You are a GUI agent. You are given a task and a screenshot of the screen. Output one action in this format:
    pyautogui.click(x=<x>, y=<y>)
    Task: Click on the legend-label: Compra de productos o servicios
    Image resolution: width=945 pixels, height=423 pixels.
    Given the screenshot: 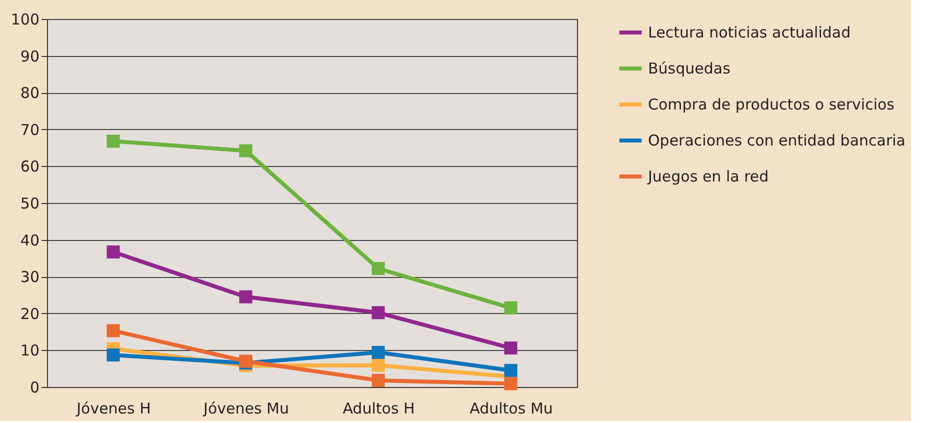 What is the action you would take?
    pyautogui.click(x=771, y=105)
    